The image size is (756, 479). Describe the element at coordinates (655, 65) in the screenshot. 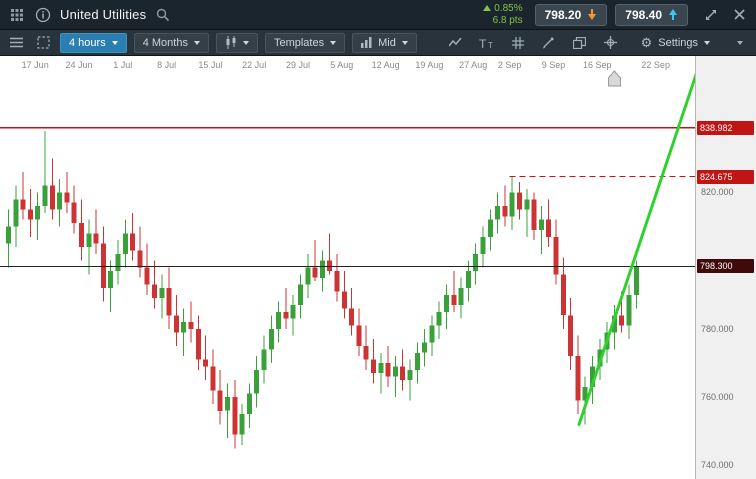

I see `svg-text: 22 Sep` at that location.